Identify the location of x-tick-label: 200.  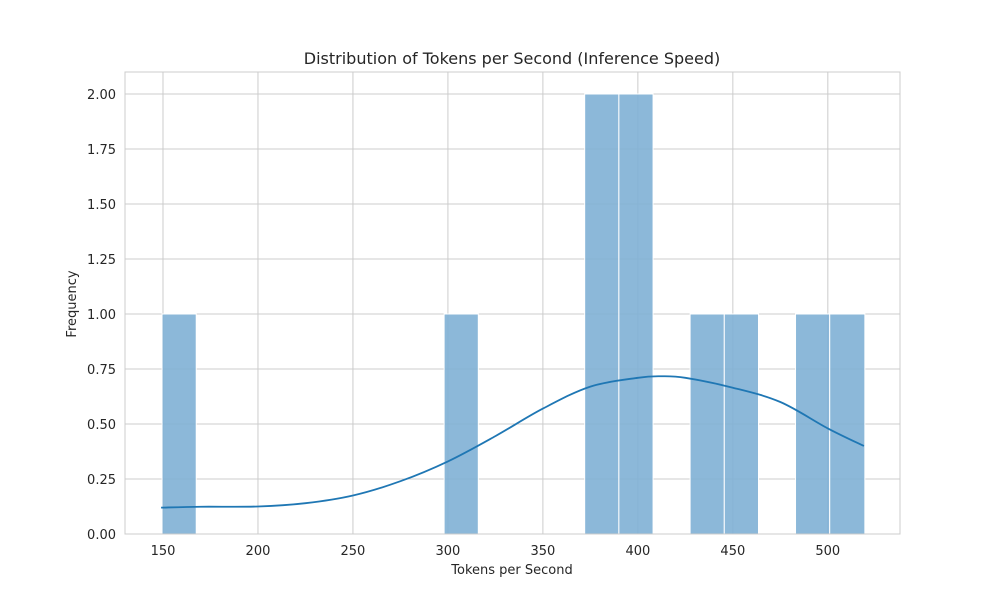
(258, 551).